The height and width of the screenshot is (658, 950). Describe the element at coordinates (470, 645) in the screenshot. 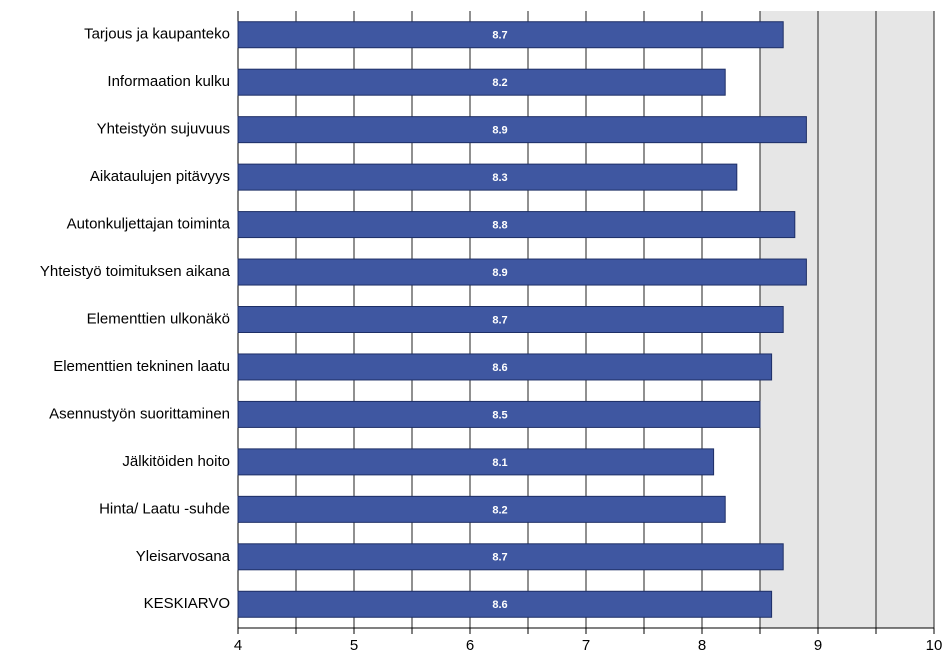

I see `x-tick-label: 6` at that location.